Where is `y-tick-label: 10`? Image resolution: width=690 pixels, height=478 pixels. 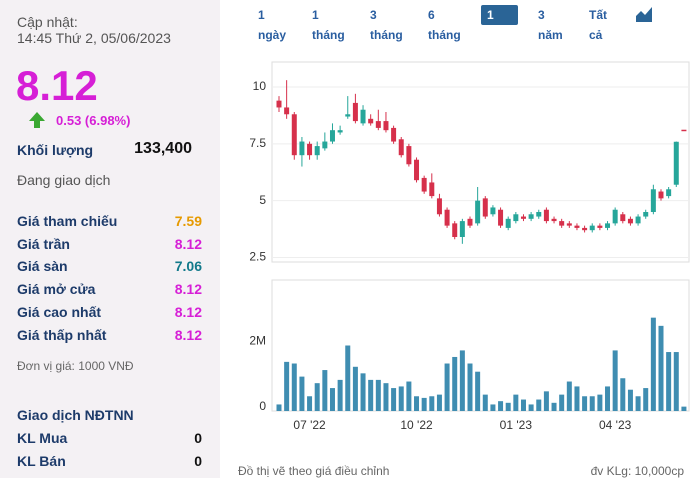 y-tick-label: 10 is located at coordinates (260, 86).